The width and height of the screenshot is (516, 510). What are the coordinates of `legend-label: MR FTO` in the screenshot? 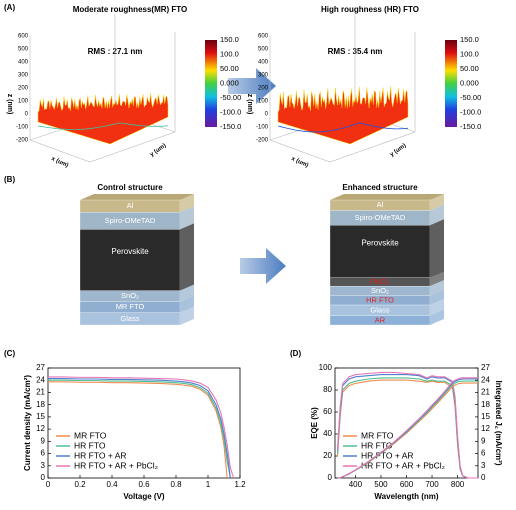 It's located at (377, 435).